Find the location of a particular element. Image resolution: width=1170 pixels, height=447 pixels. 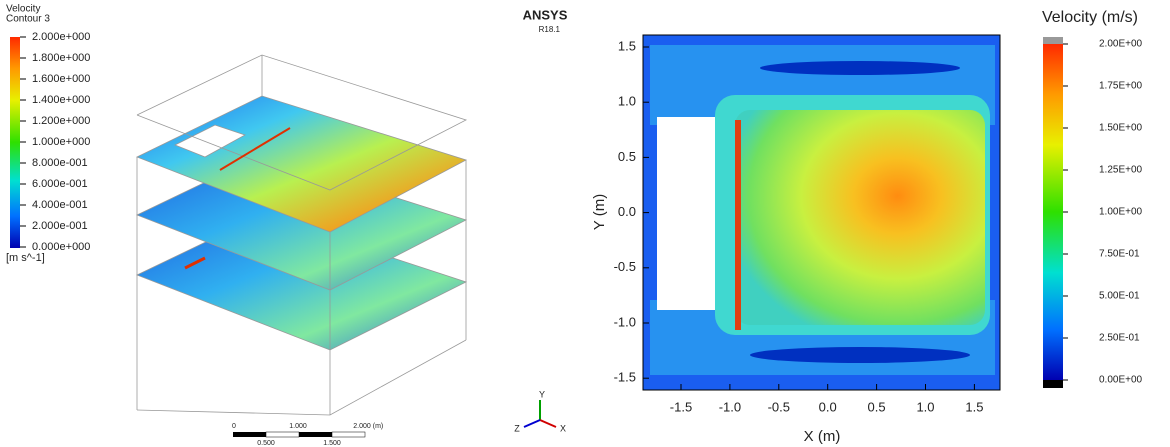

logo-version: R18.1 is located at coordinates (550, 29).